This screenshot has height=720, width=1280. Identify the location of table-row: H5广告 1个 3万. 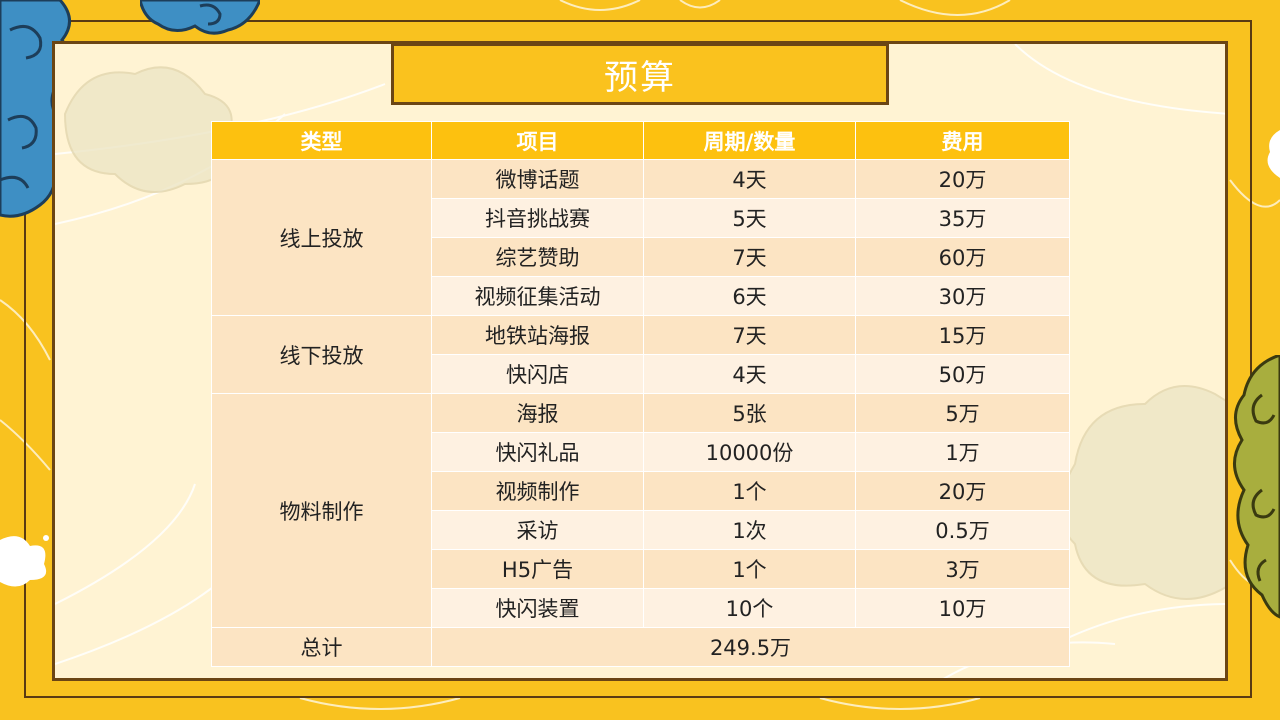
(641, 569).